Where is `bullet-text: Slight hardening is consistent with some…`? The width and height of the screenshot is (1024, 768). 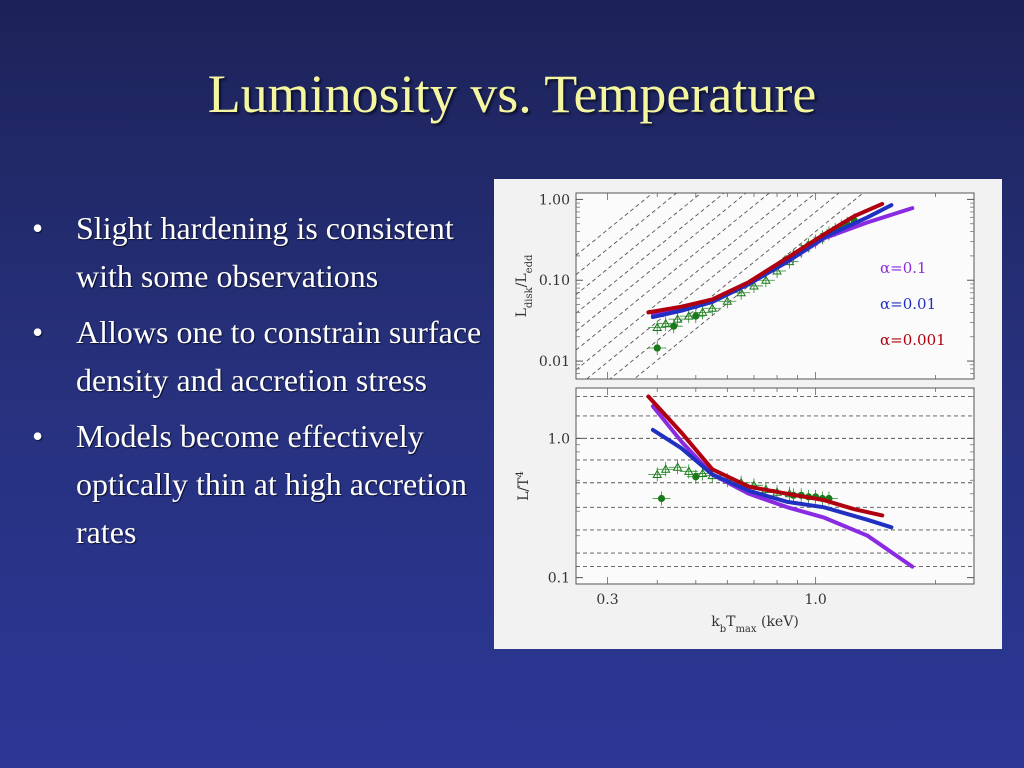
bullet-text: Slight hardening is consistent with some… is located at coordinates (265, 252).